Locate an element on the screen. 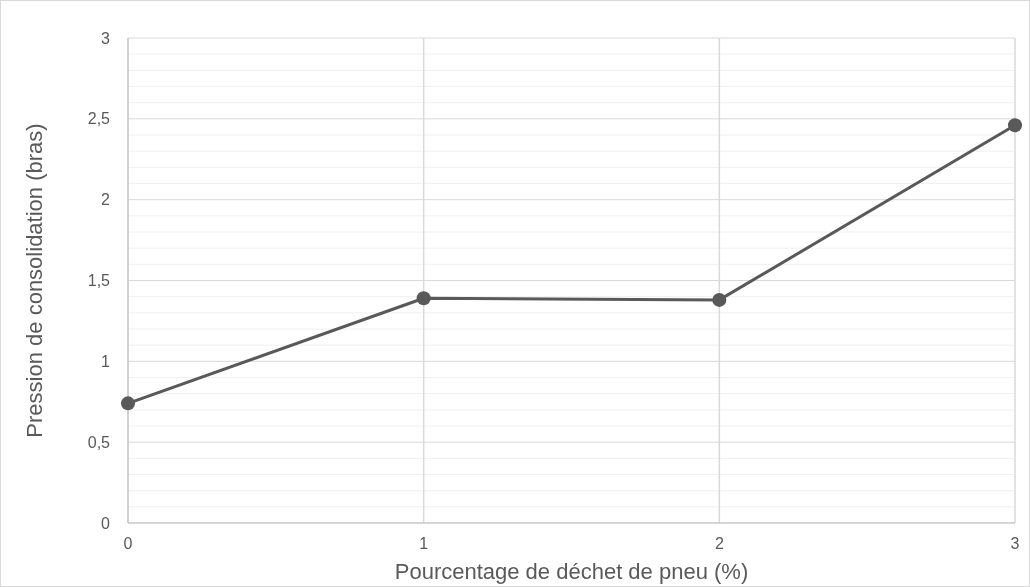  y-tick-label: 1,5 is located at coordinates (99, 281).